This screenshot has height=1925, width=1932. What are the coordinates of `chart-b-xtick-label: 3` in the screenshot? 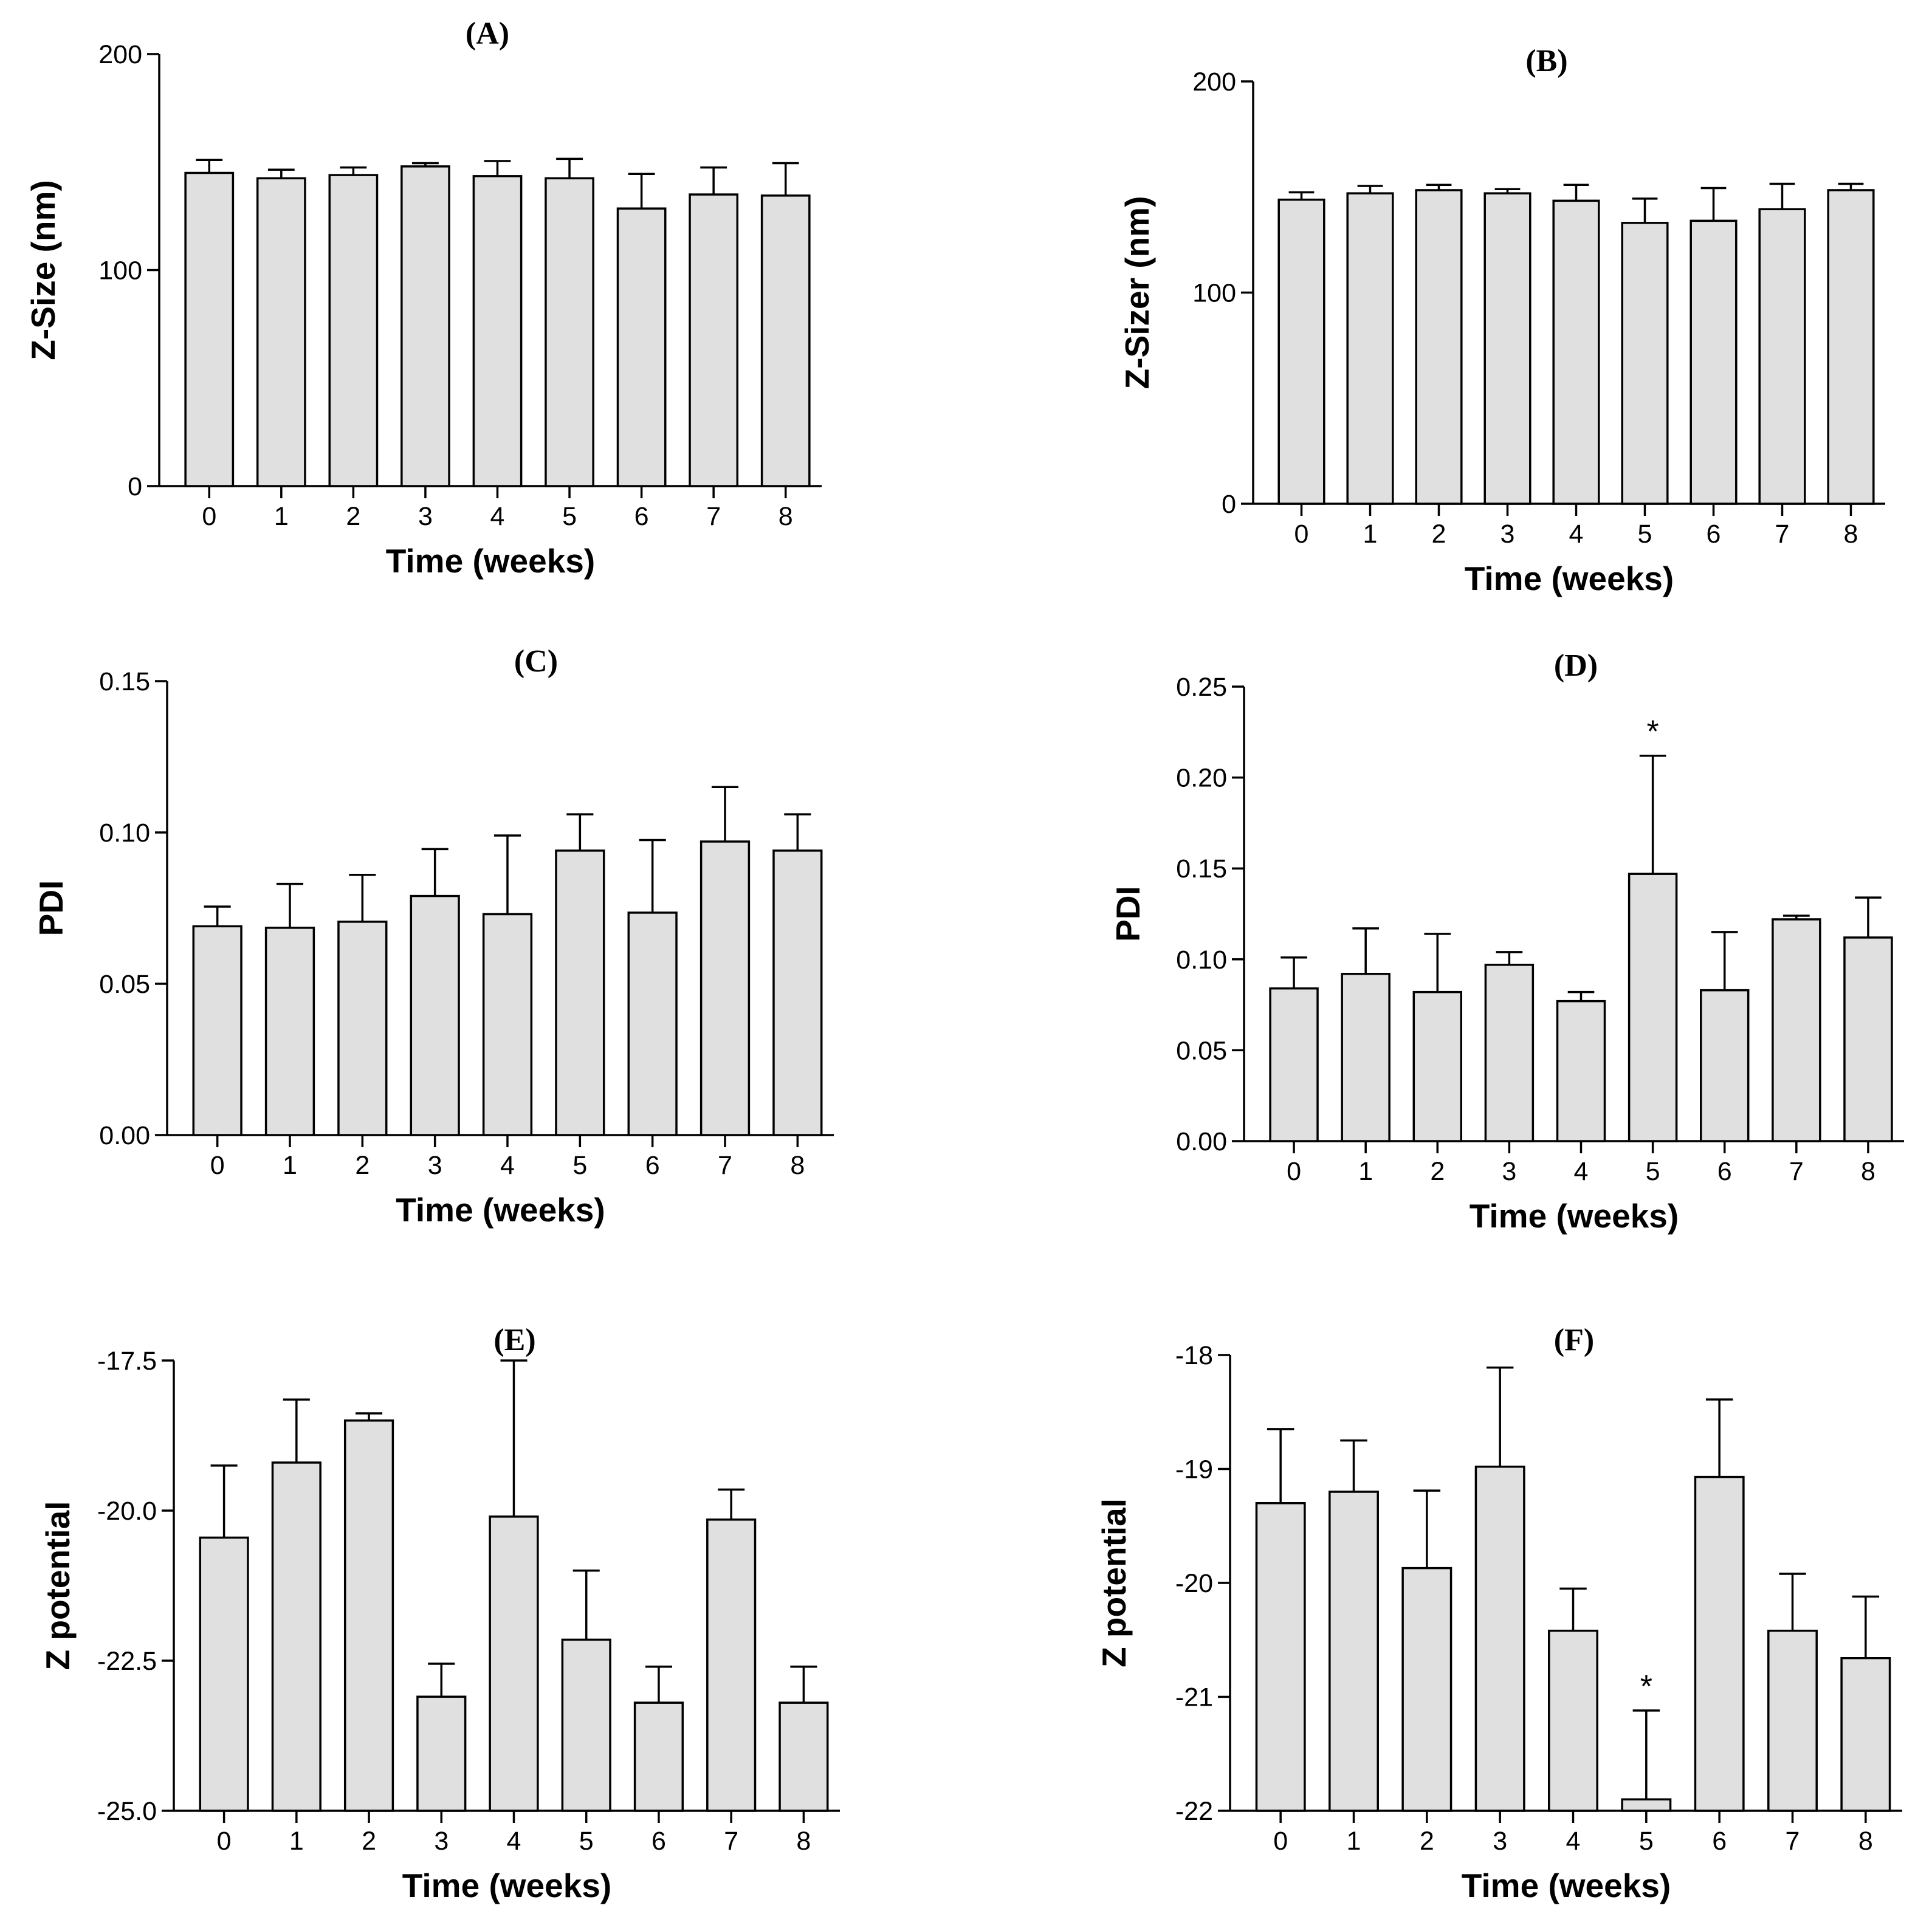 It's located at (1508, 534).